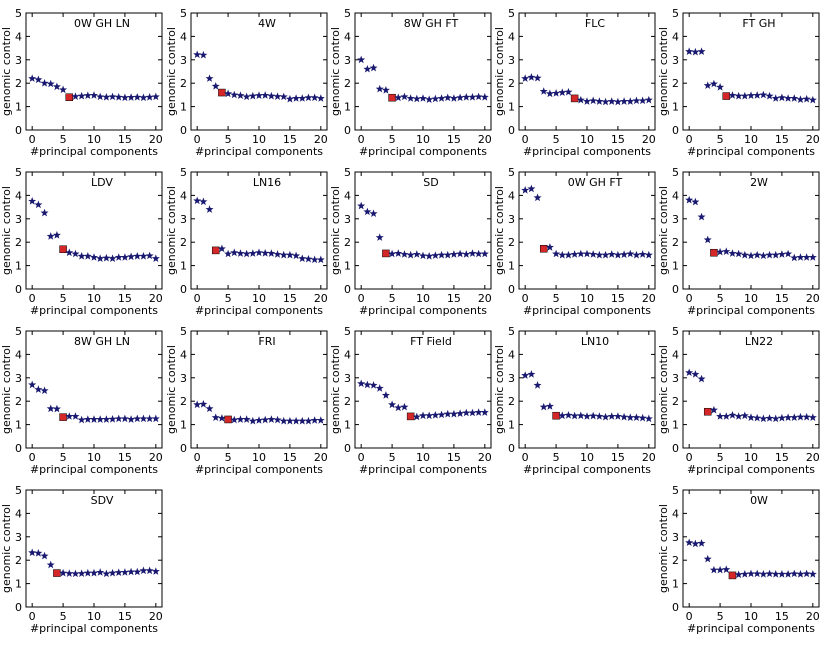  I want to click on chart-title: SD, so click(430, 182).